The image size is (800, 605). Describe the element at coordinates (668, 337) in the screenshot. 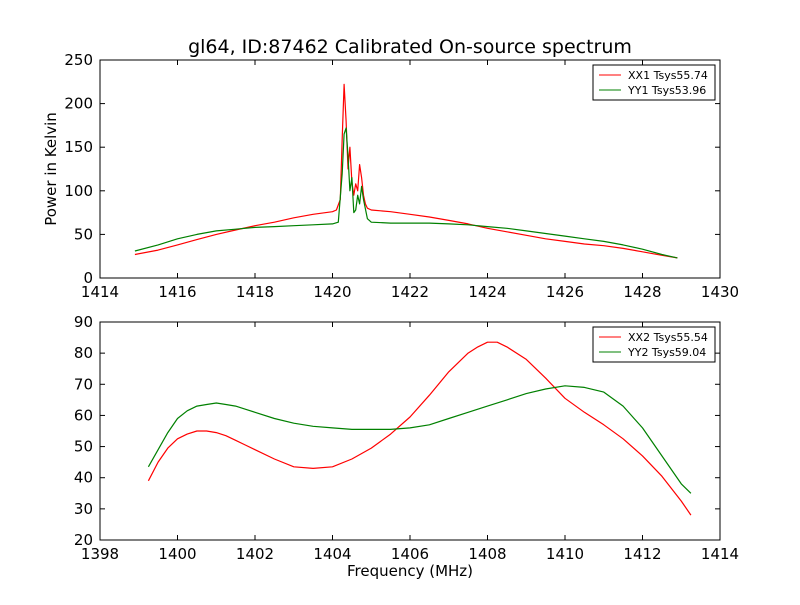

I see `legend-label-xx2: XX2 Tsys55.54` at that location.